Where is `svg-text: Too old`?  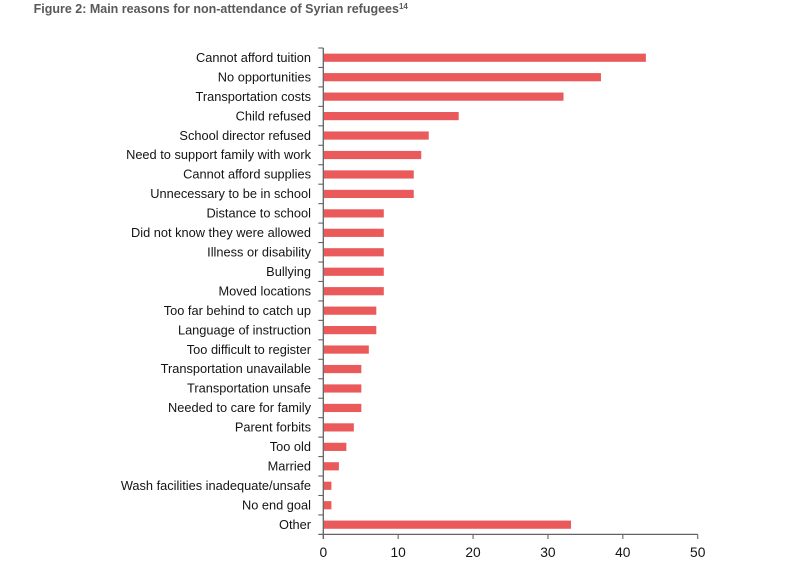 svg-text: Too old is located at coordinates (290, 446).